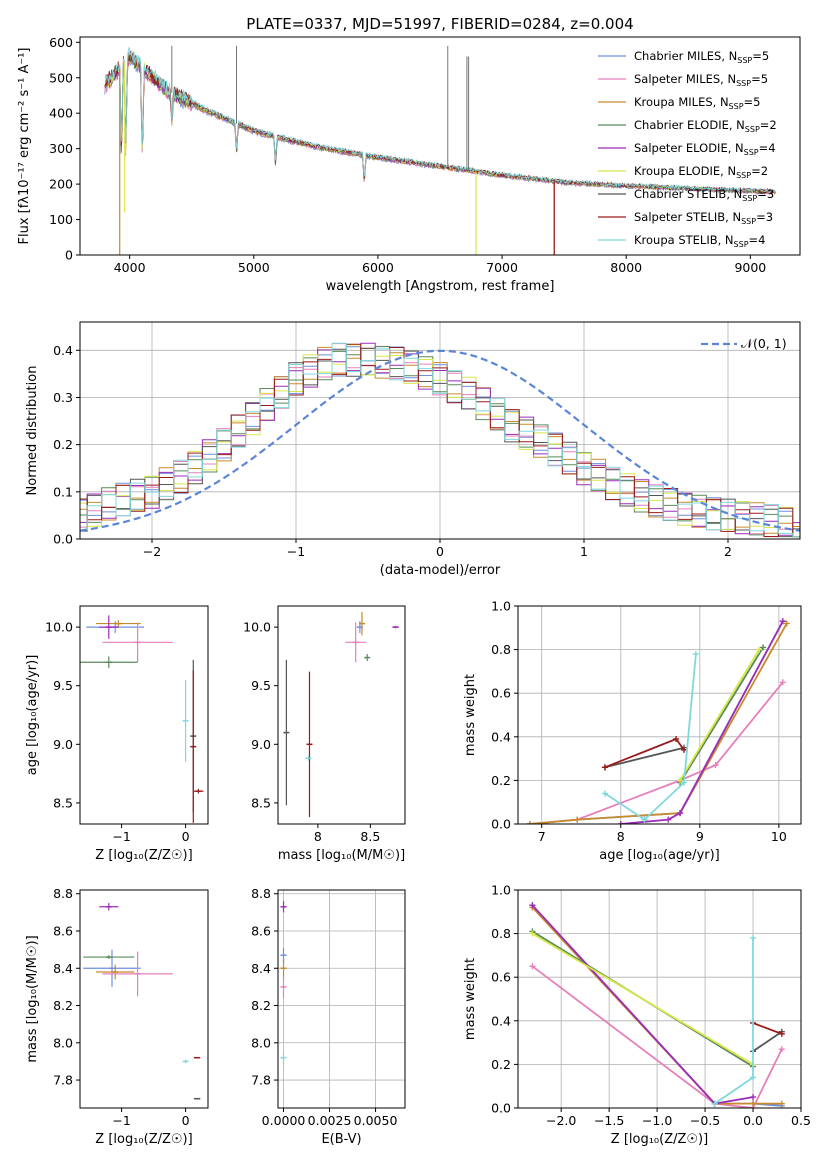  I want to click on y-tick-label: 8.8, so click(261, 893).